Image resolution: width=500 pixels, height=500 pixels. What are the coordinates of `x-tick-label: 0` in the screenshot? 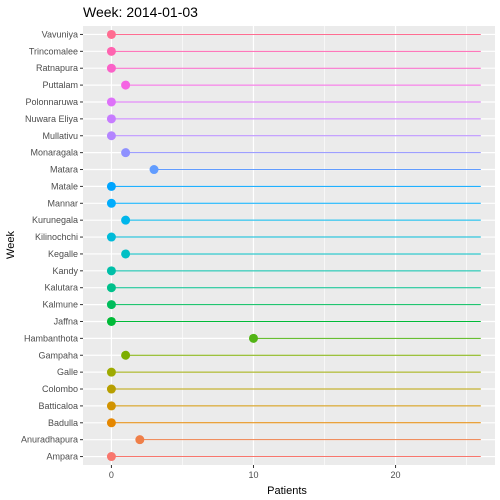 It's located at (111, 475).